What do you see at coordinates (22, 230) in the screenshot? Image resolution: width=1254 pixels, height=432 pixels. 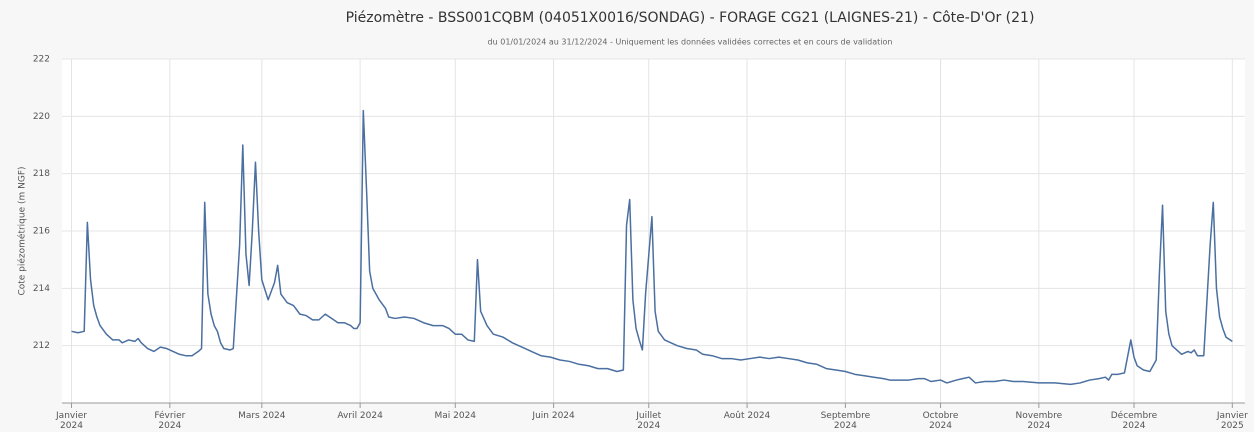 I see `y-axis-title: Cote piézométrique (m NGF)` at bounding box center [22, 230].